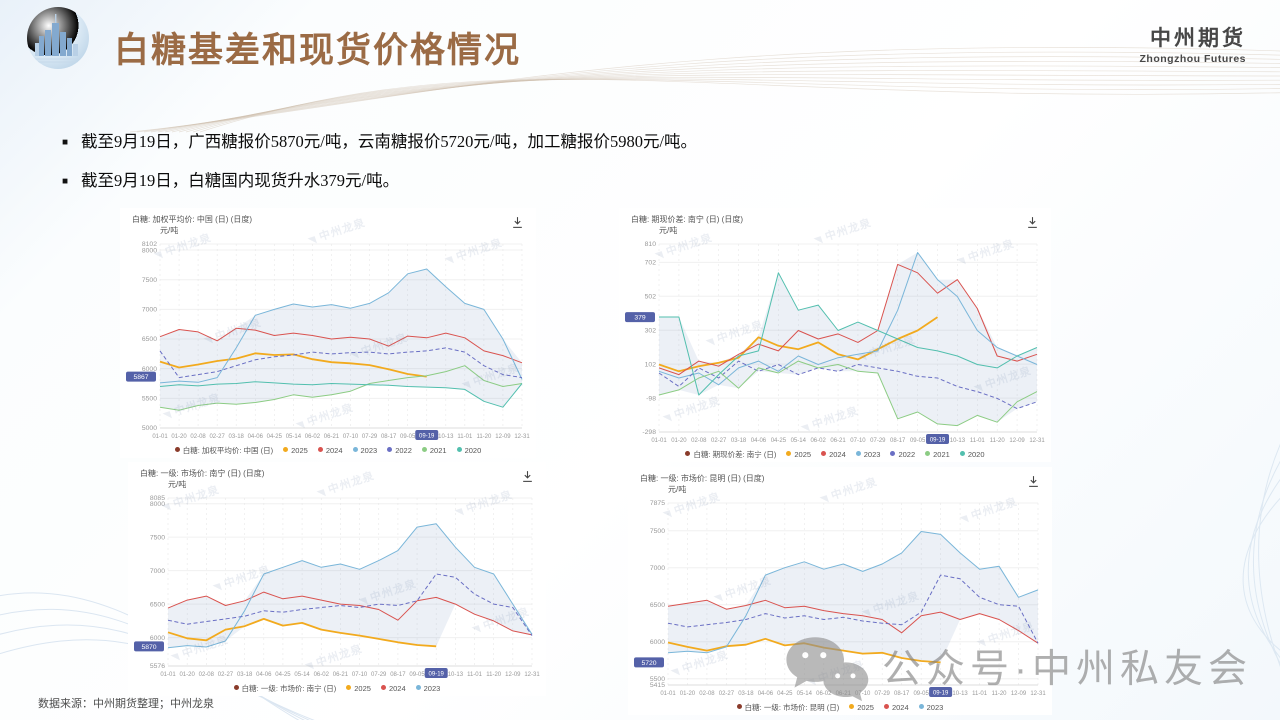 This screenshot has height=720, width=1280. I want to click on chart-title: 白糖: 加权平均价: 中国 (日) (日度), so click(192, 219).